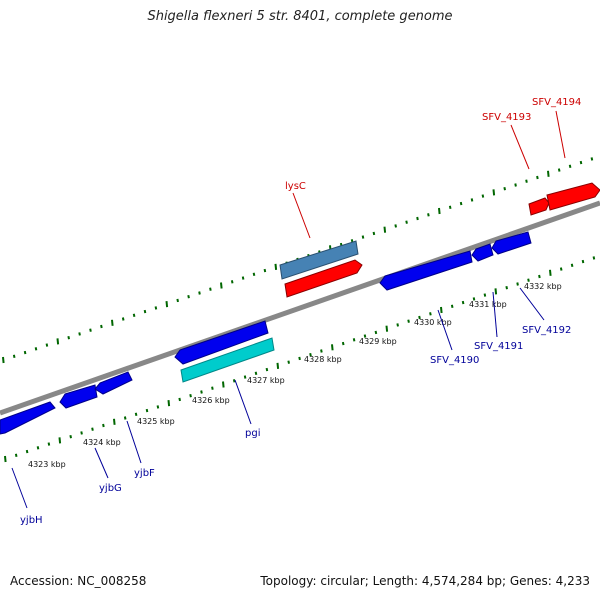  I want to click on label-pgi: pgi, so click(252, 433).